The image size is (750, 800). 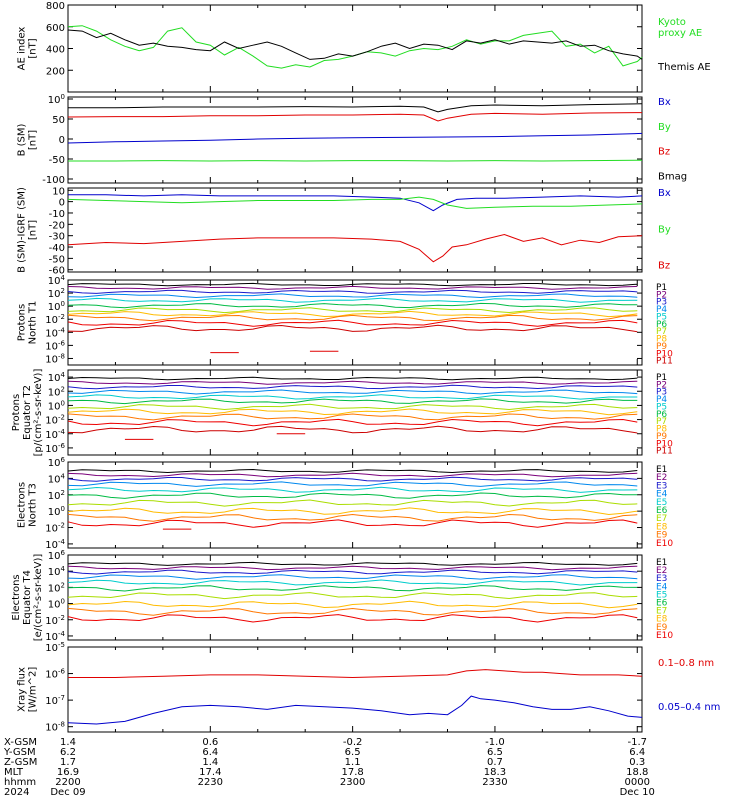 I want to click on x-value-1-0: 0.6, so click(x=210, y=742).